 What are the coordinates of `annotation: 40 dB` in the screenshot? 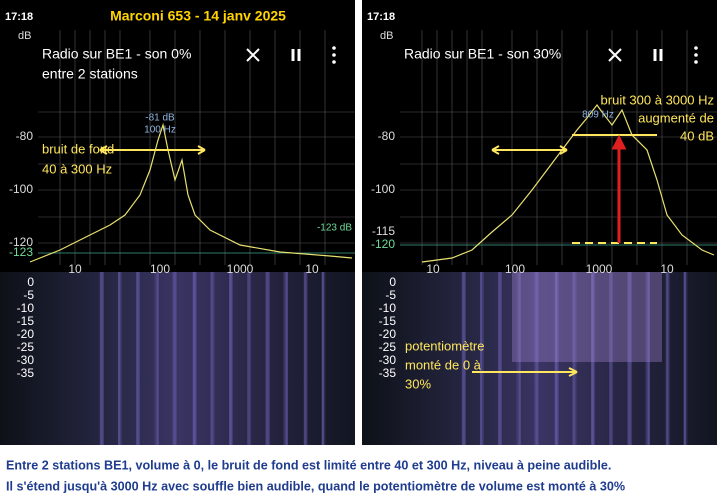 It's located at (697, 135).